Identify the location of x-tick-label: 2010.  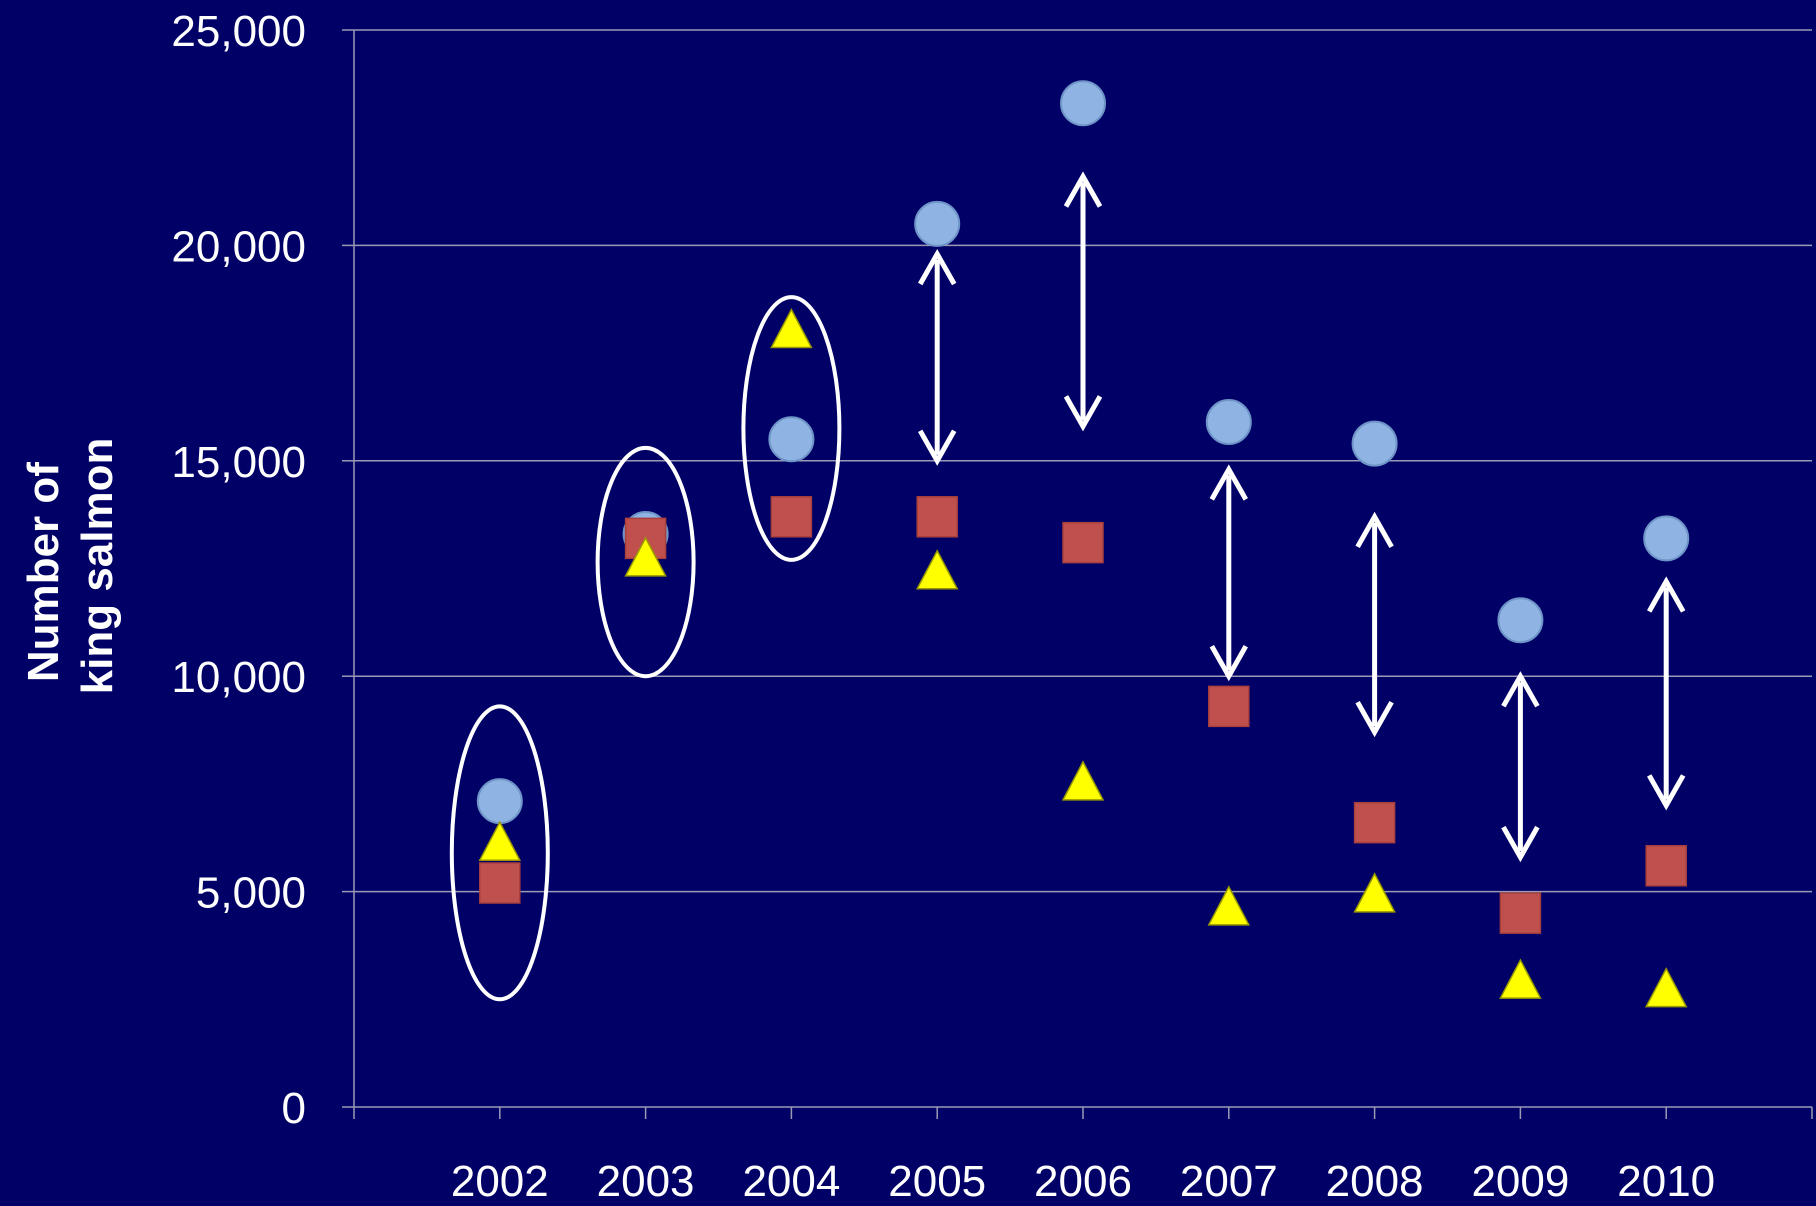
(1666, 1181).